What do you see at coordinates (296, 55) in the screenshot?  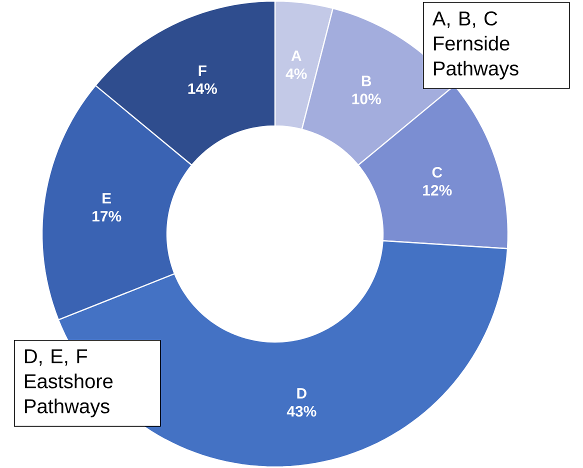 I see `slice-label: A` at bounding box center [296, 55].